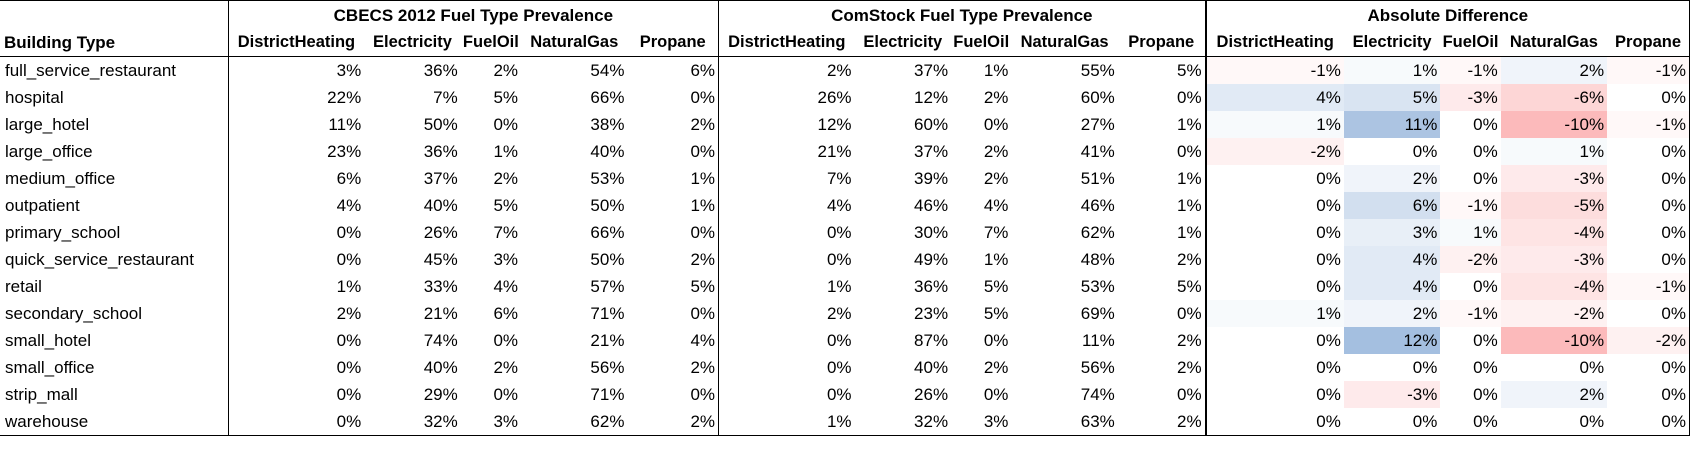  What do you see at coordinates (931, 205) in the screenshot?
I see `comstock-electricity-cell: 46%` at bounding box center [931, 205].